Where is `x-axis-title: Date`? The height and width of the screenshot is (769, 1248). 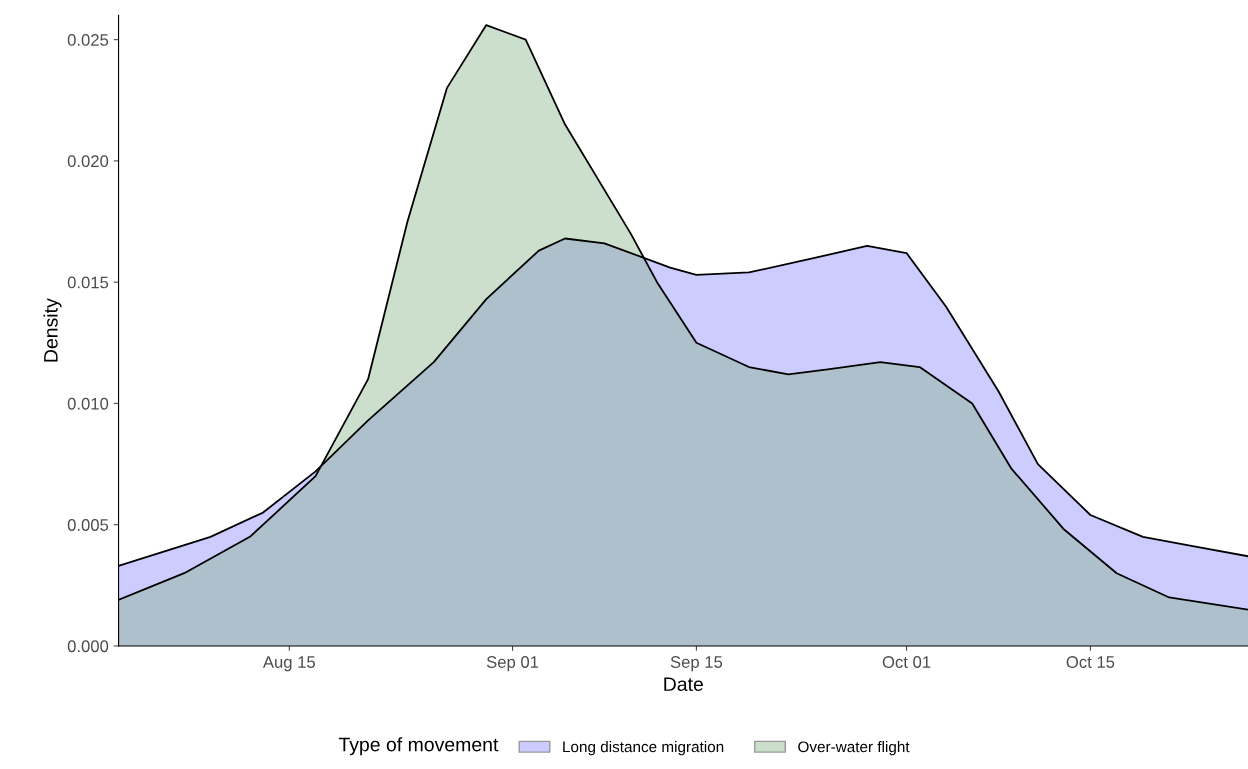 x-axis-title: Date is located at coordinates (683, 684).